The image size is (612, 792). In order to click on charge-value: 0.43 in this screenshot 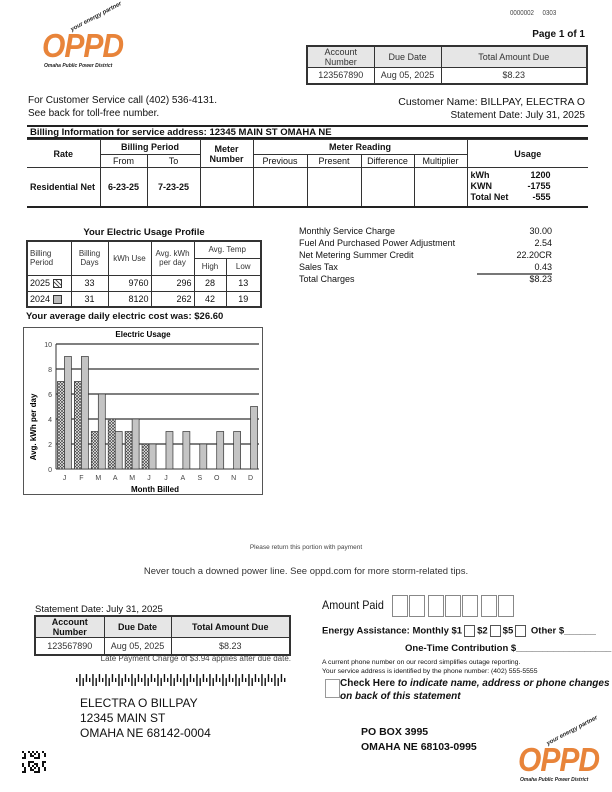, I will do `click(543, 267)`.